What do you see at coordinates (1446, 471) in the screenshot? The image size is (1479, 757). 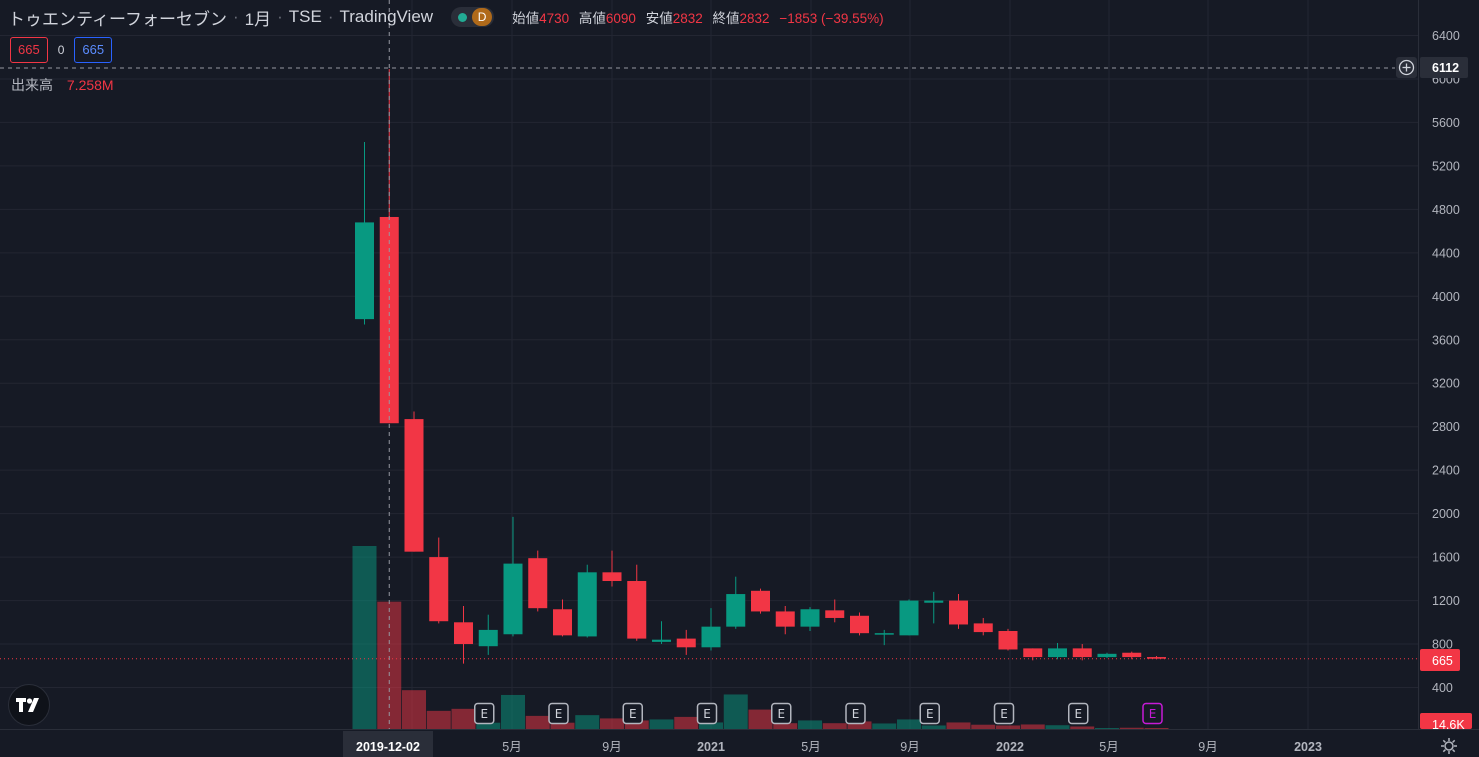 I see `price-tick-label: 2400` at bounding box center [1446, 471].